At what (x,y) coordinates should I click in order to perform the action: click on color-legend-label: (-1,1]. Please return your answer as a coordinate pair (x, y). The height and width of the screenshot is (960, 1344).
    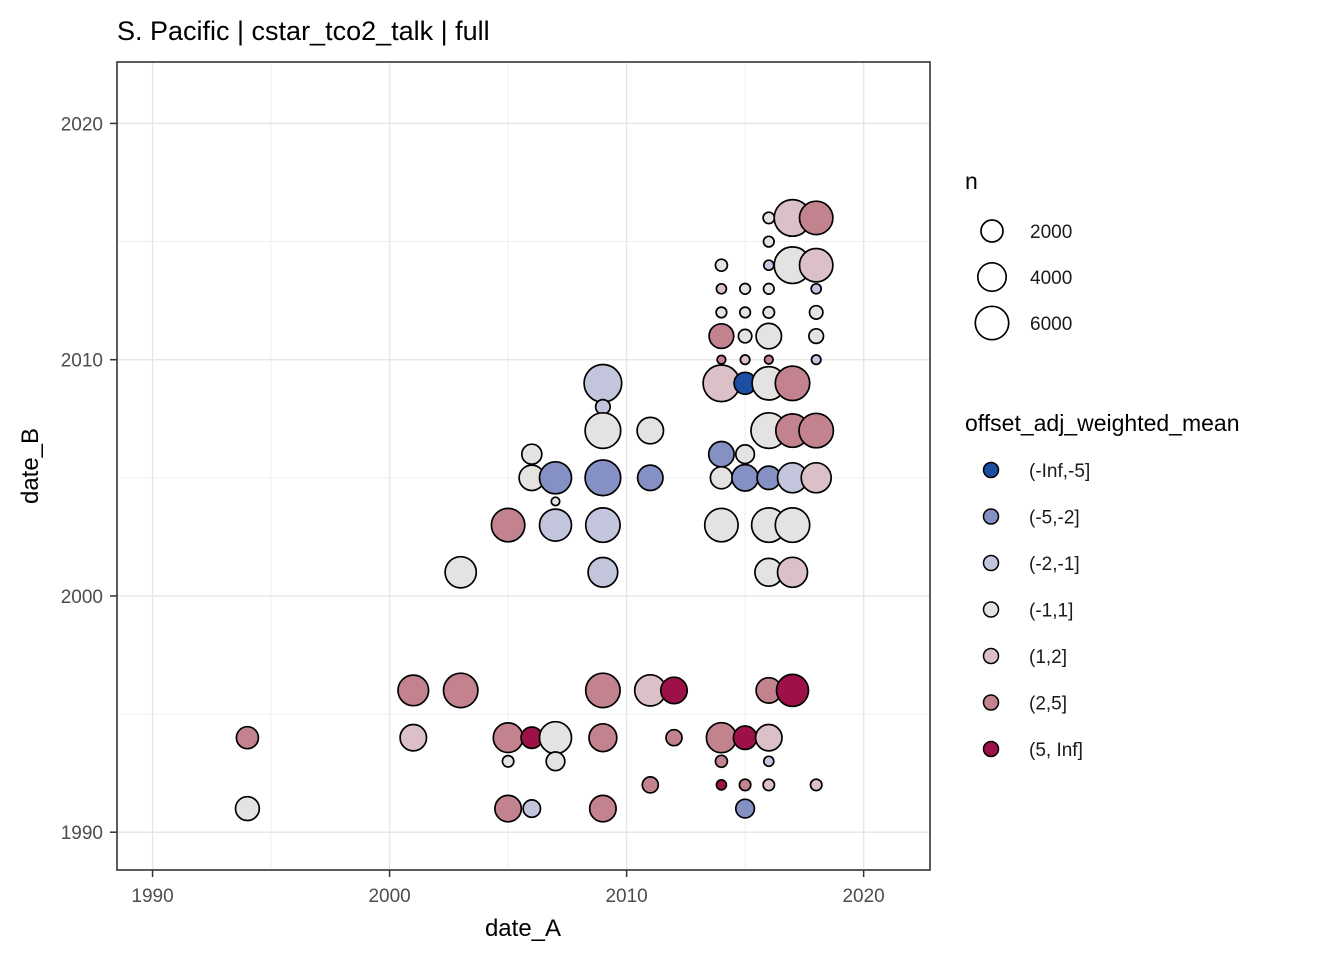
    Looking at the image, I should click on (1051, 611).